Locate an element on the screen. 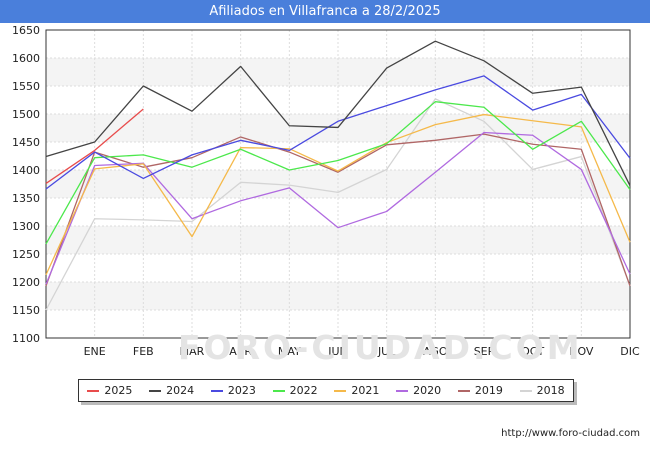  y-tick-label: 1300 is located at coordinates (26, 226).